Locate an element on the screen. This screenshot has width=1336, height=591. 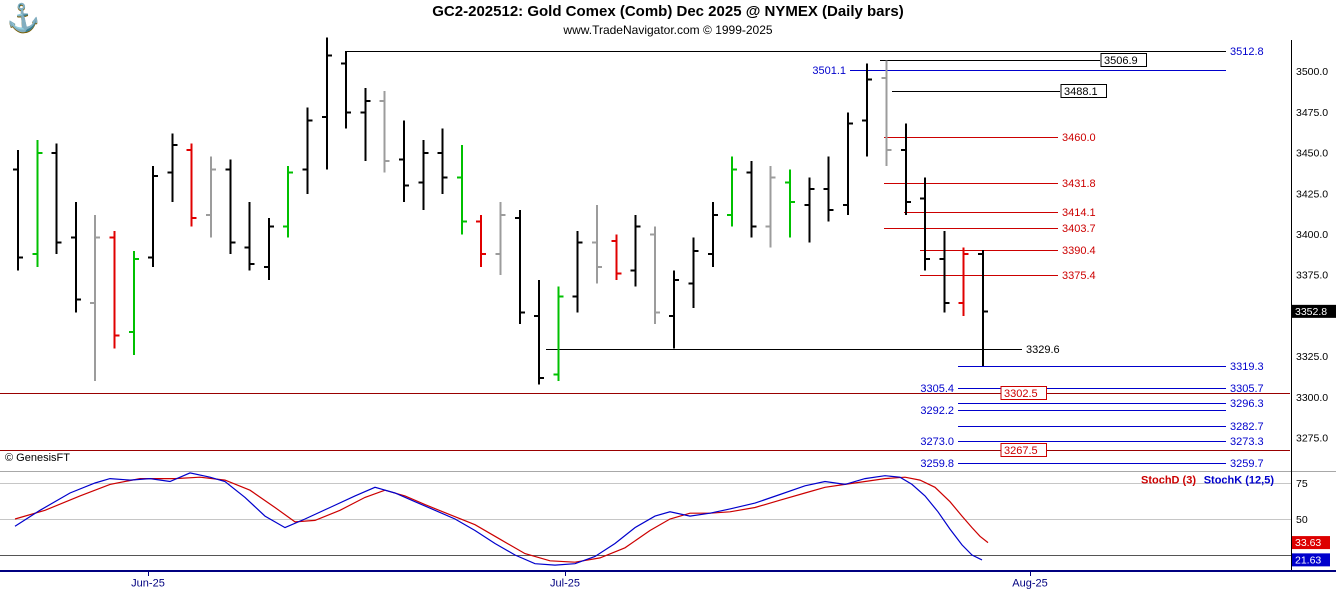
price-axis-label: 3450.0 is located at coordinates (1312, 154).